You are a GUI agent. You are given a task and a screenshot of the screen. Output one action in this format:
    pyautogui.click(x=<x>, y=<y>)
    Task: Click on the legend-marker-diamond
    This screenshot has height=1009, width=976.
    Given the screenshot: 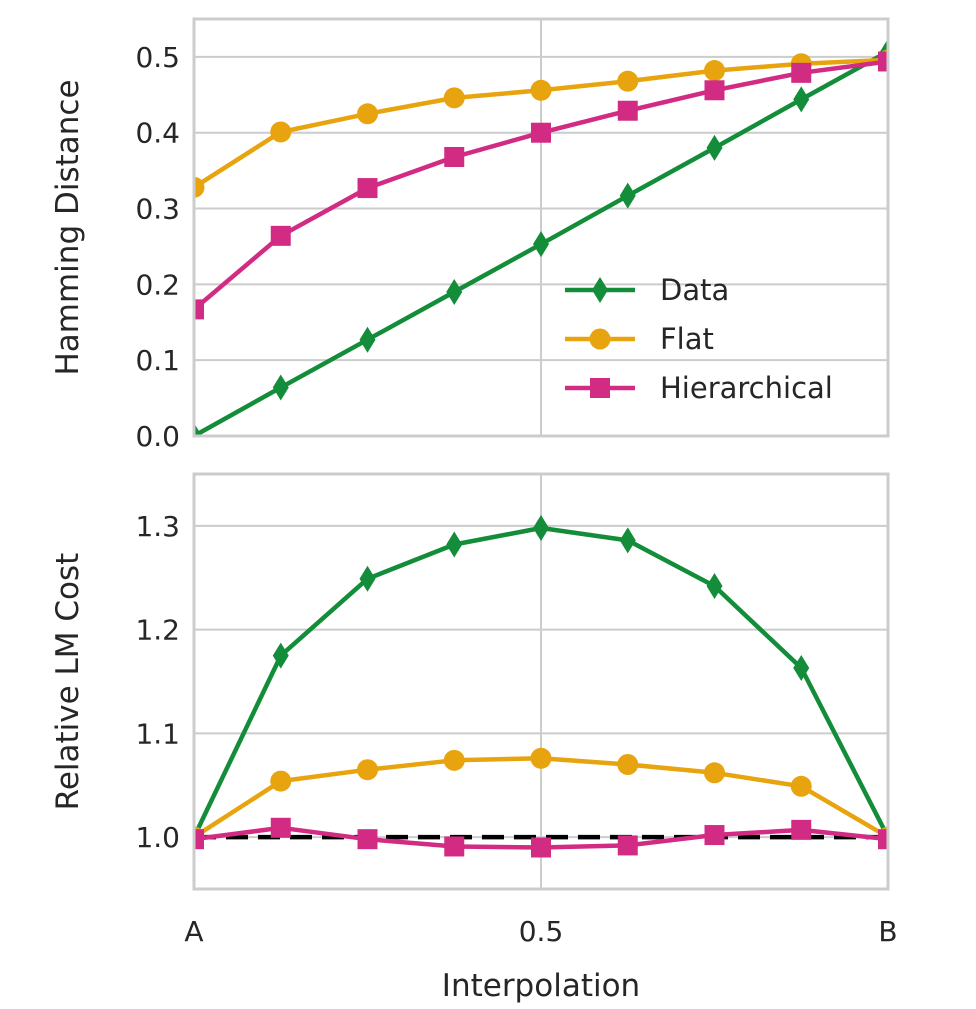 What is the action you would take?
    pyautogui.click(x=600, y=290)
    